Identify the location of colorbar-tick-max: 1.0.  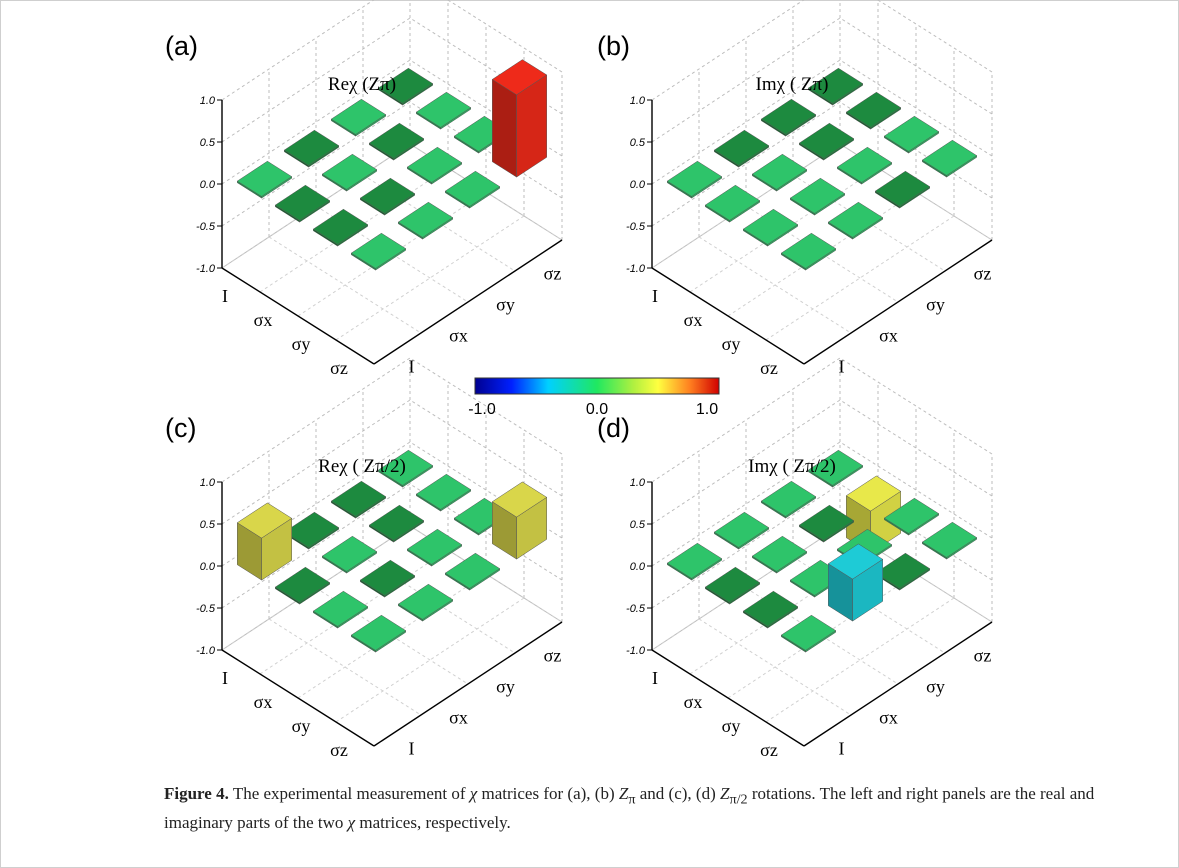
(707, 409).